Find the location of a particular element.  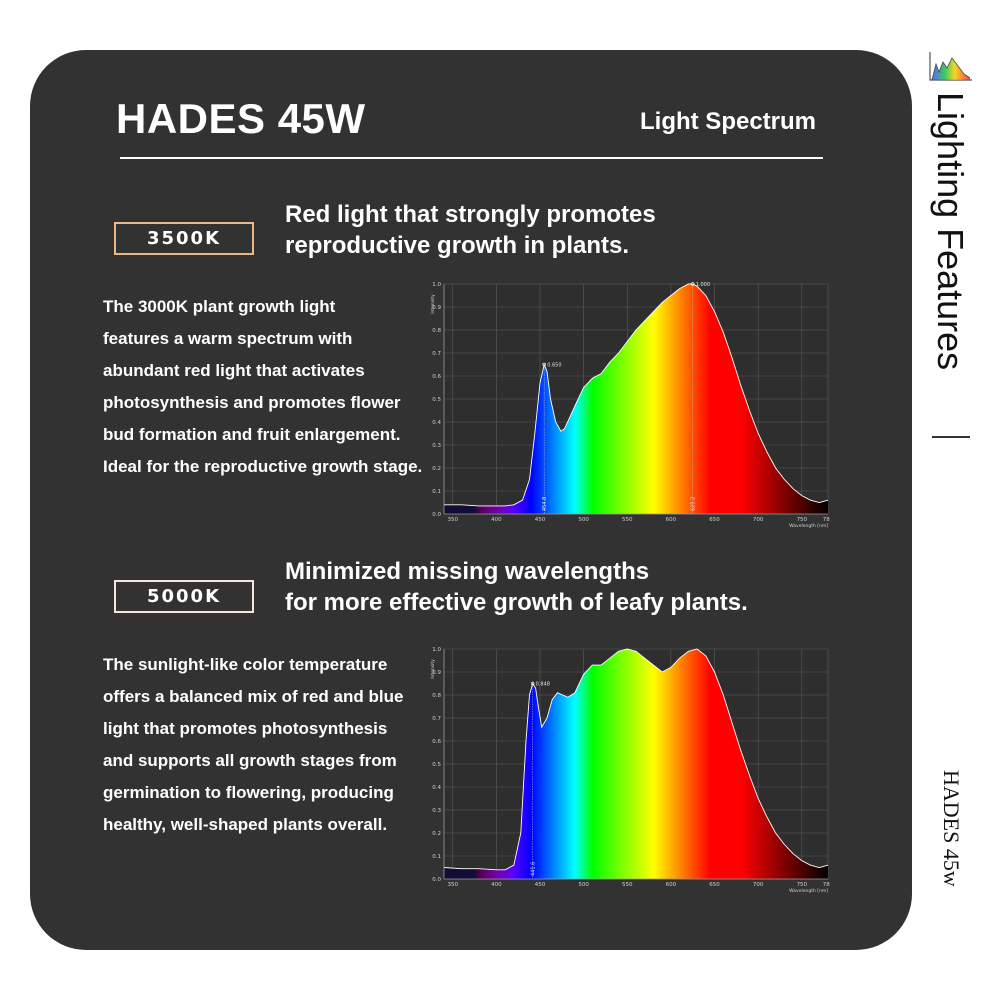

side-divider is located at coordinates (951, 437).